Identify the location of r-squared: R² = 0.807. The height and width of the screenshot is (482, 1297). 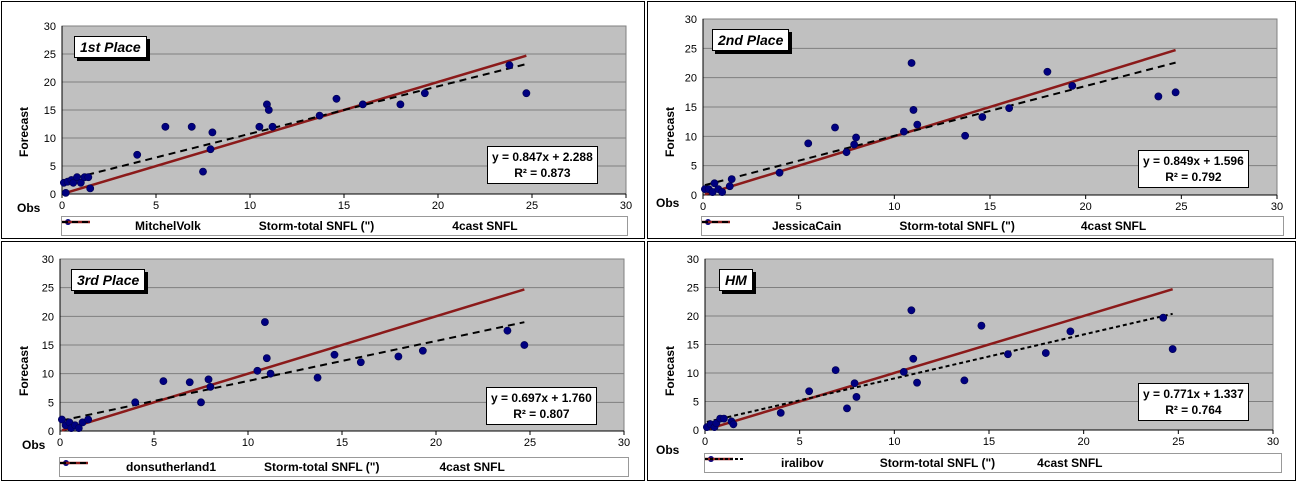
(541, 414).